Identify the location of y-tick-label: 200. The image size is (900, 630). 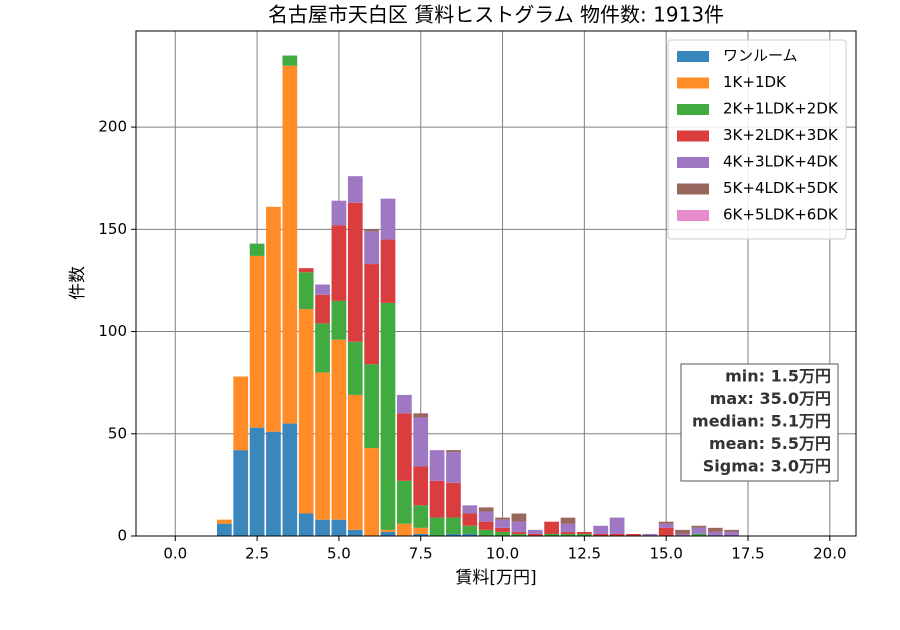
(112, 127).